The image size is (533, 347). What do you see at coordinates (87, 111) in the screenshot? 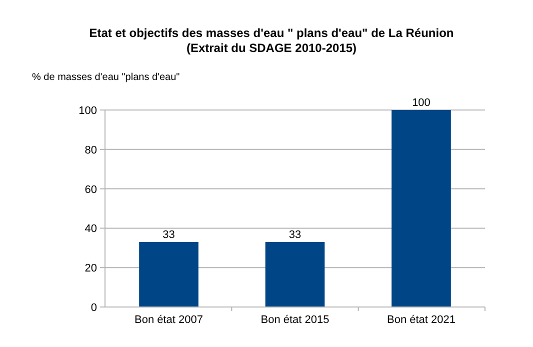
I see `y-tick-label: 100` at bounding box center [87, 111].